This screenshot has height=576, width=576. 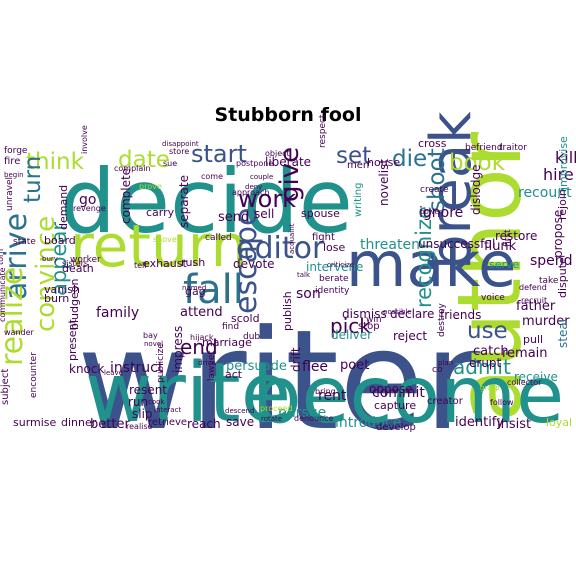 What do you see at coordinates (525, 353) in the screenshot?
I see `word-remain: remain` at bounding box center [525, 353].